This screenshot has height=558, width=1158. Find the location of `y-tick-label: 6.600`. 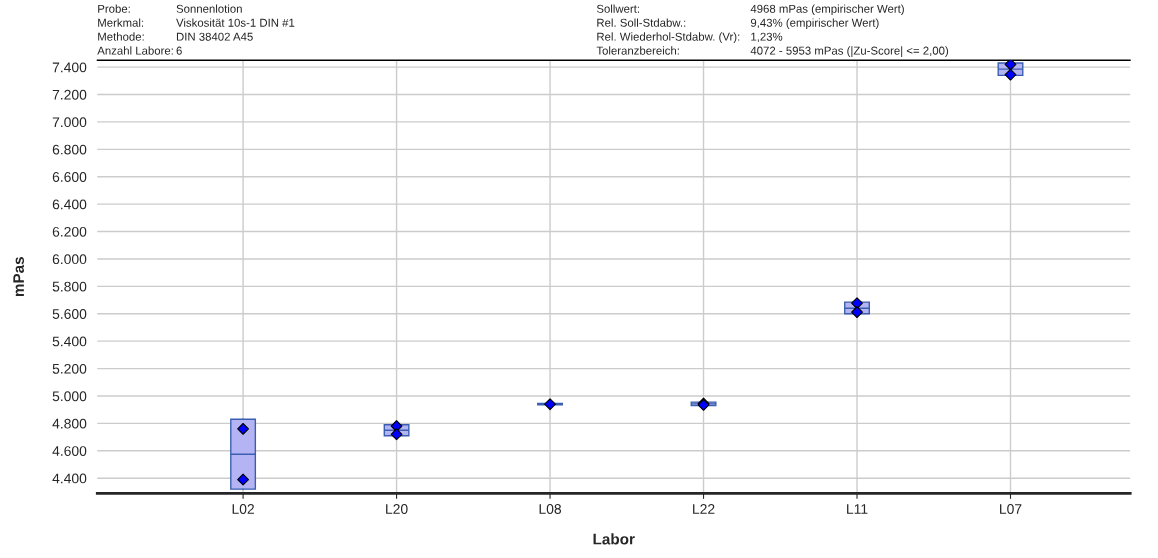

y-tick-label: 6.600 is located at coordinates (69, 177).